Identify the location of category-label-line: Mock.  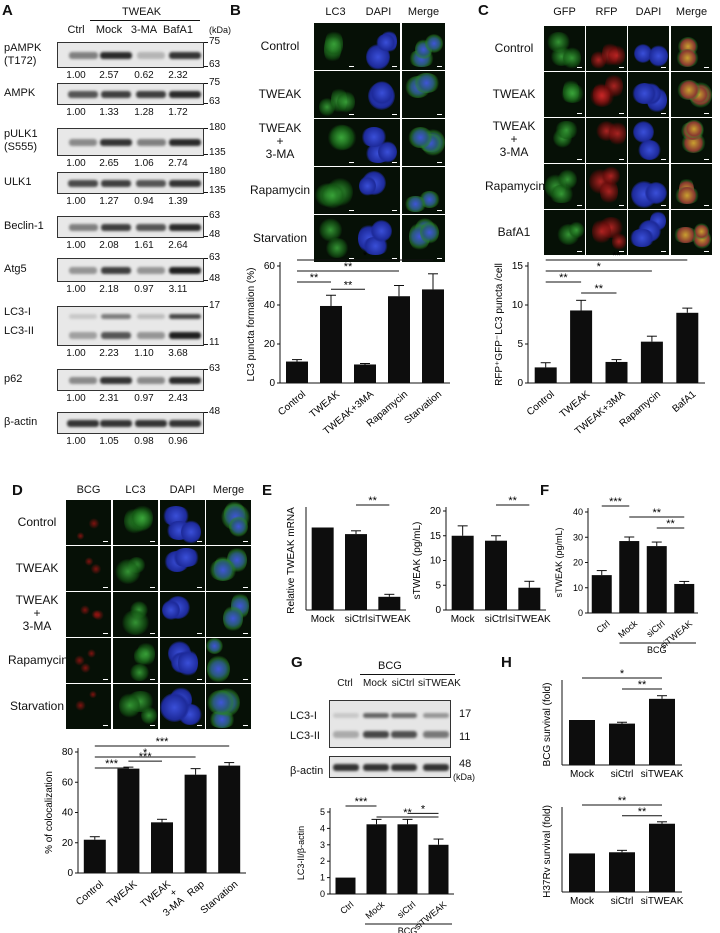
(627, 629).